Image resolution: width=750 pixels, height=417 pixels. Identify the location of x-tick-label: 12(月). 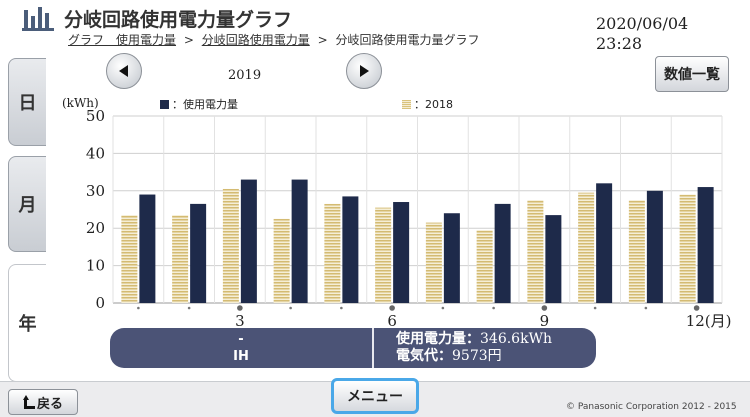
(709, 321).